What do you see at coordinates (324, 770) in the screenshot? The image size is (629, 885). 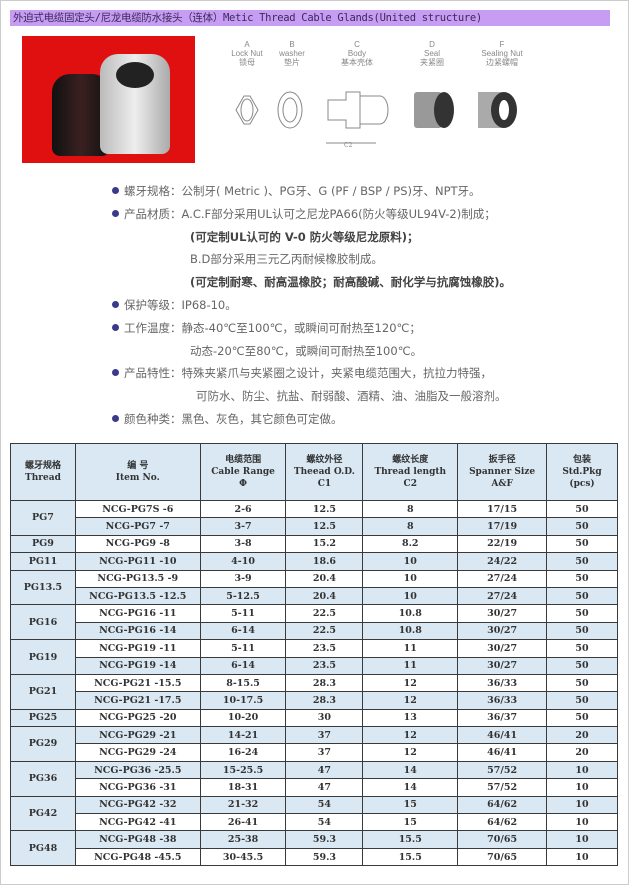 I see `table-cell: 47` at bounding box center [324, 770].